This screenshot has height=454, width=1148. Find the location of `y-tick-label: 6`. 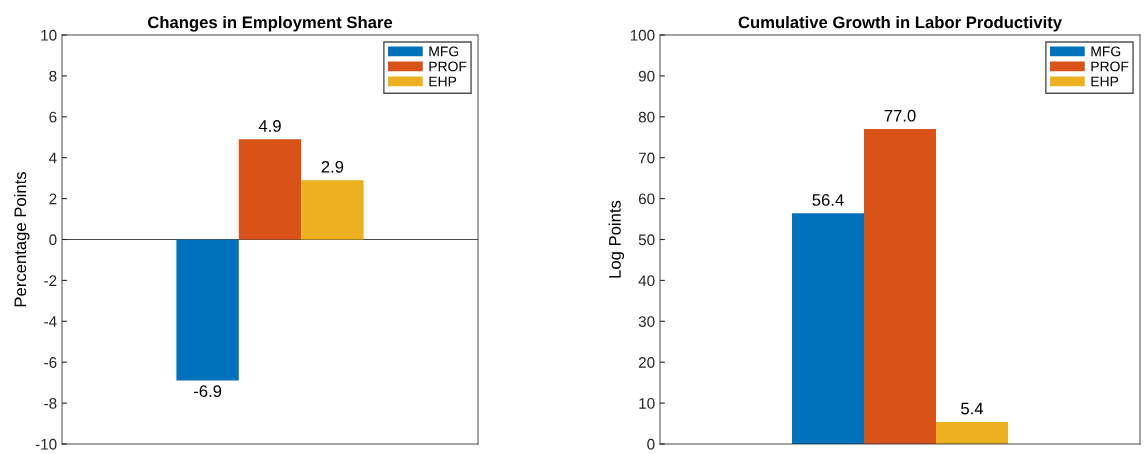

y-tick-label: 6 is located at coordinates (53, 117).